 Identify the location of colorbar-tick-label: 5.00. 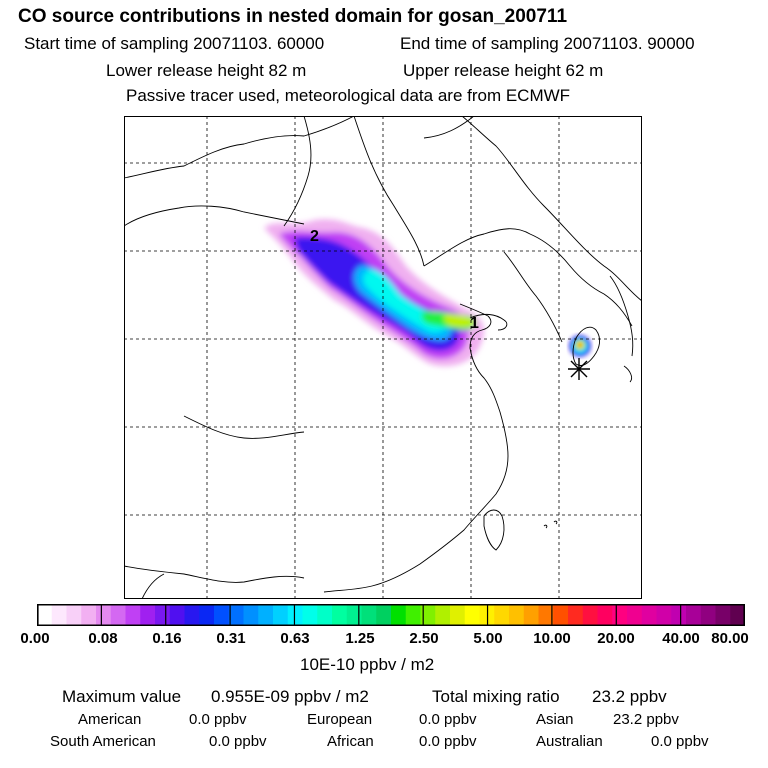
(488, 638).